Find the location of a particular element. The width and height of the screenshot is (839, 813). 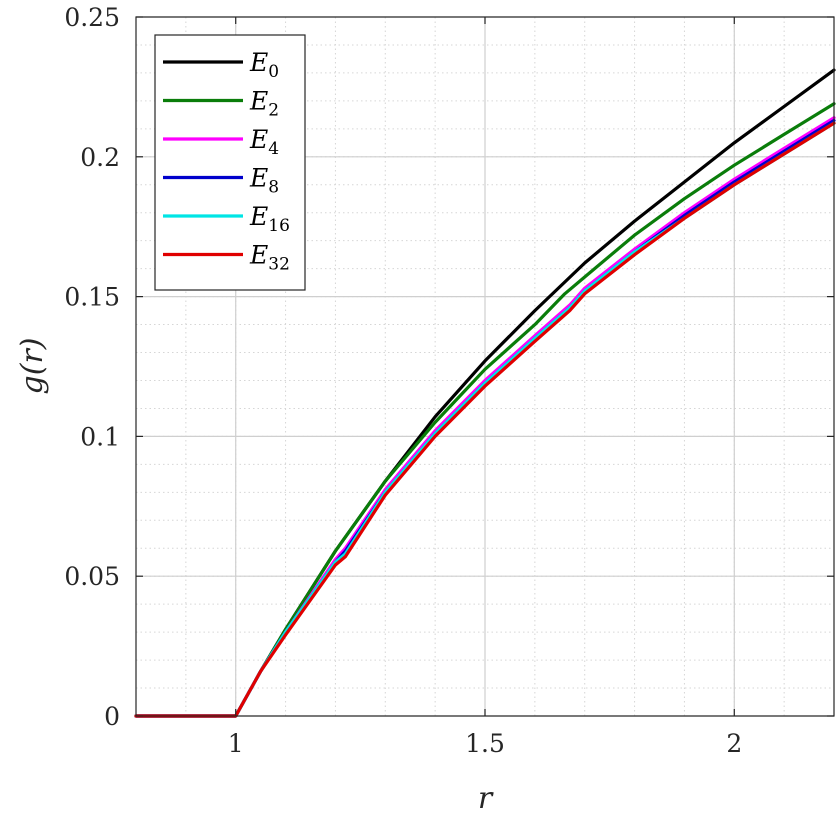

legend-label: E4 is located at coordinates (264, 142).